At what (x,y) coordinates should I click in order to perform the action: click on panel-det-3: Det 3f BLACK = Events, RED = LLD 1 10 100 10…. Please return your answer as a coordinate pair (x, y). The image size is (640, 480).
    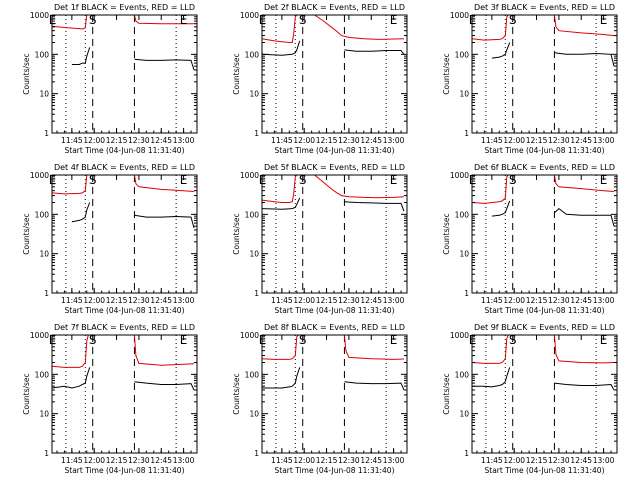
    Looking at the image, I should click on (530, 79).